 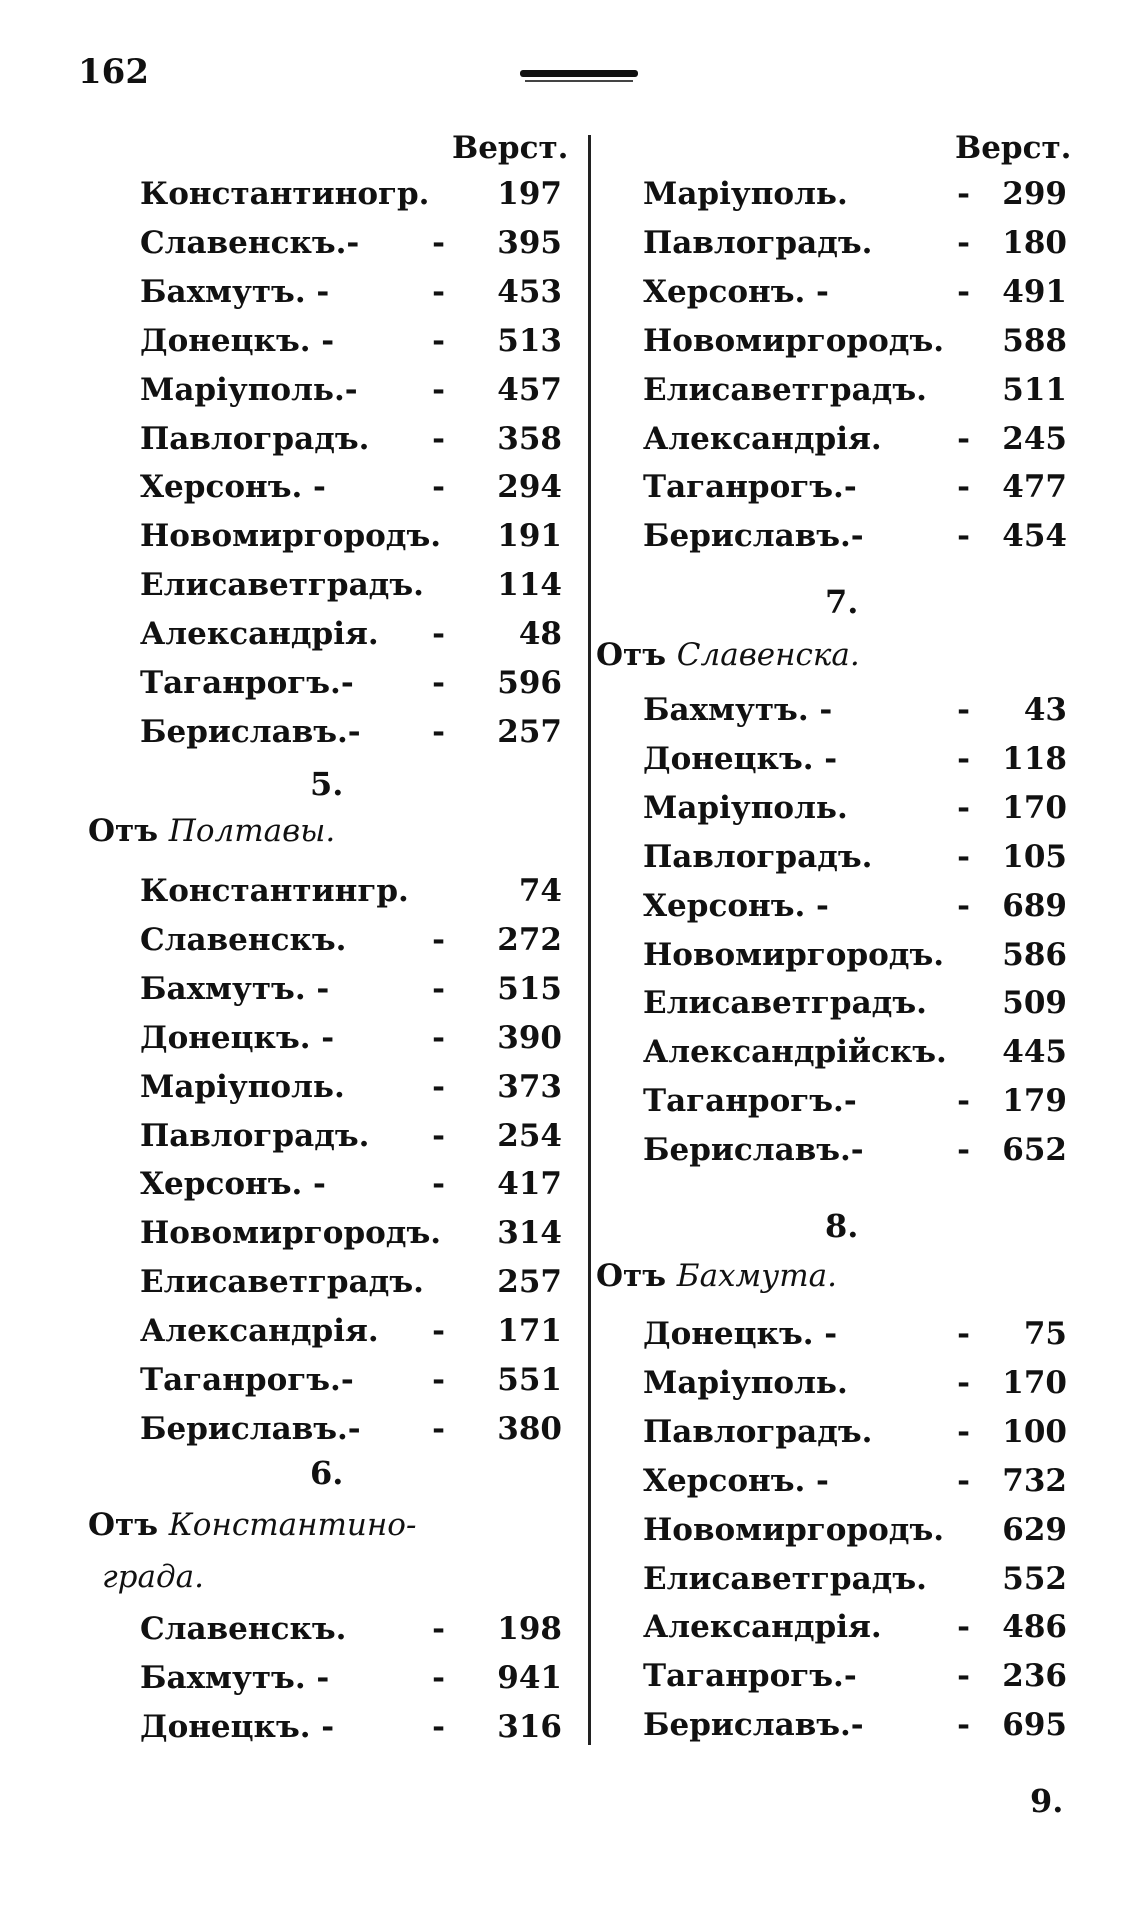 What do you see at coordinates (1034, 1676) in the screenshot?
I see `distance-value: 236` at bounding box center [1034, 1676].